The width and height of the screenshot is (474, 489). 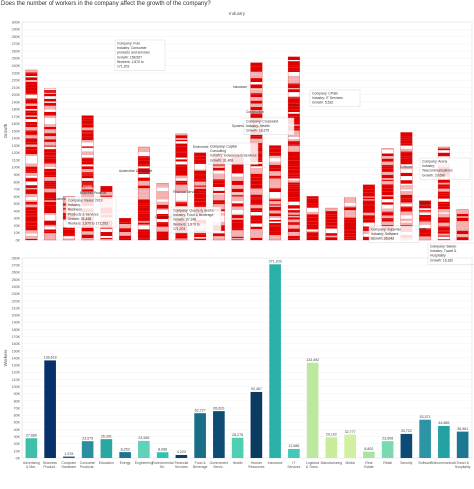 I want to click on workers-bar-value-label: 23,575, so click(x=87, y=438).